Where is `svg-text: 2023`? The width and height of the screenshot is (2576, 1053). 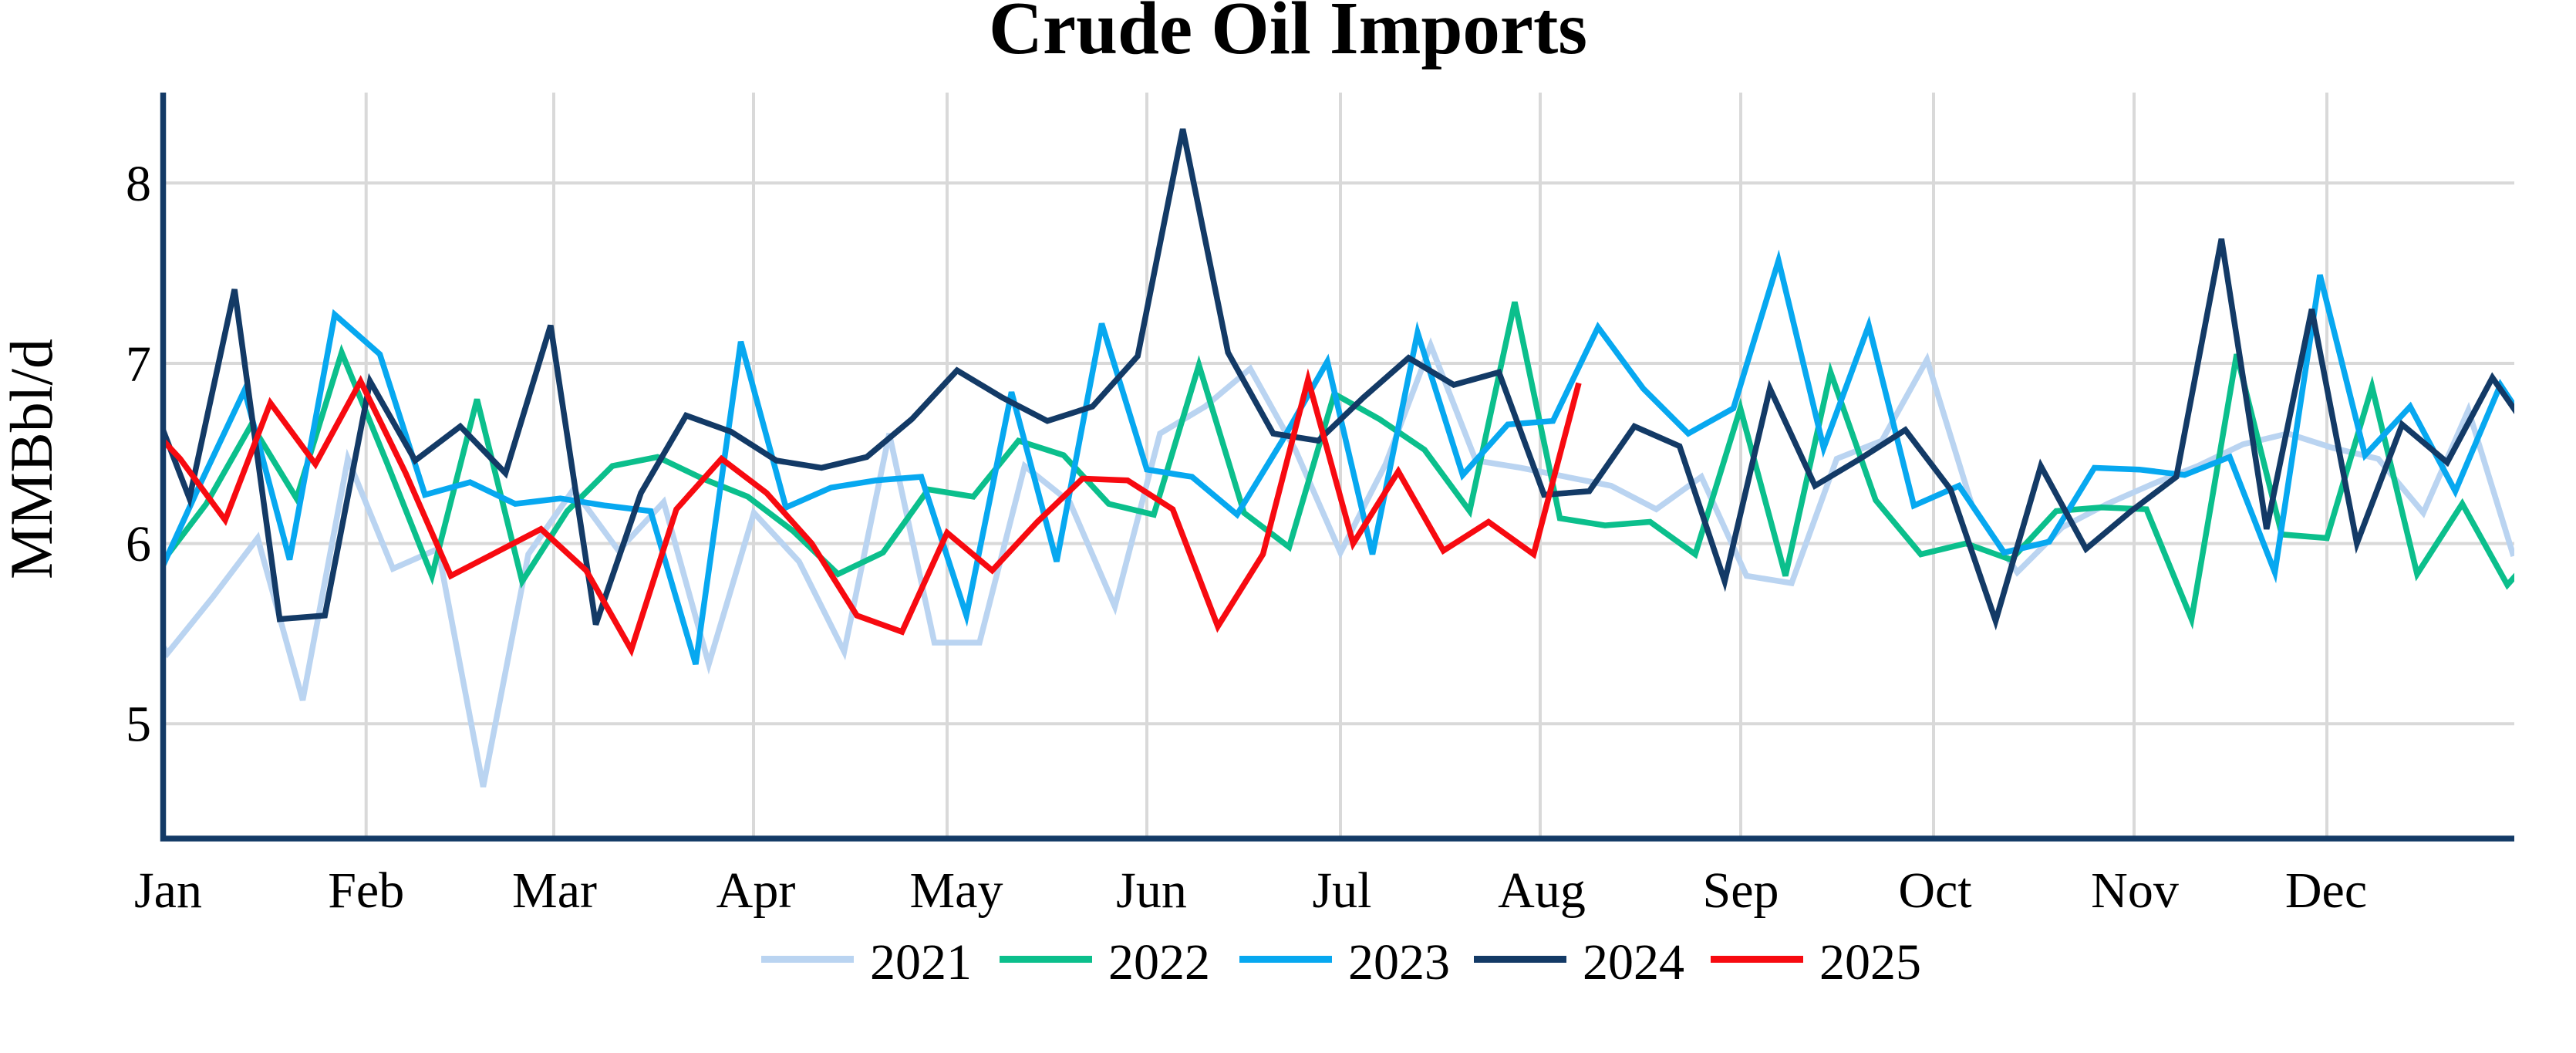 svg-text: 2023 is located at coordinates (1399, 963).